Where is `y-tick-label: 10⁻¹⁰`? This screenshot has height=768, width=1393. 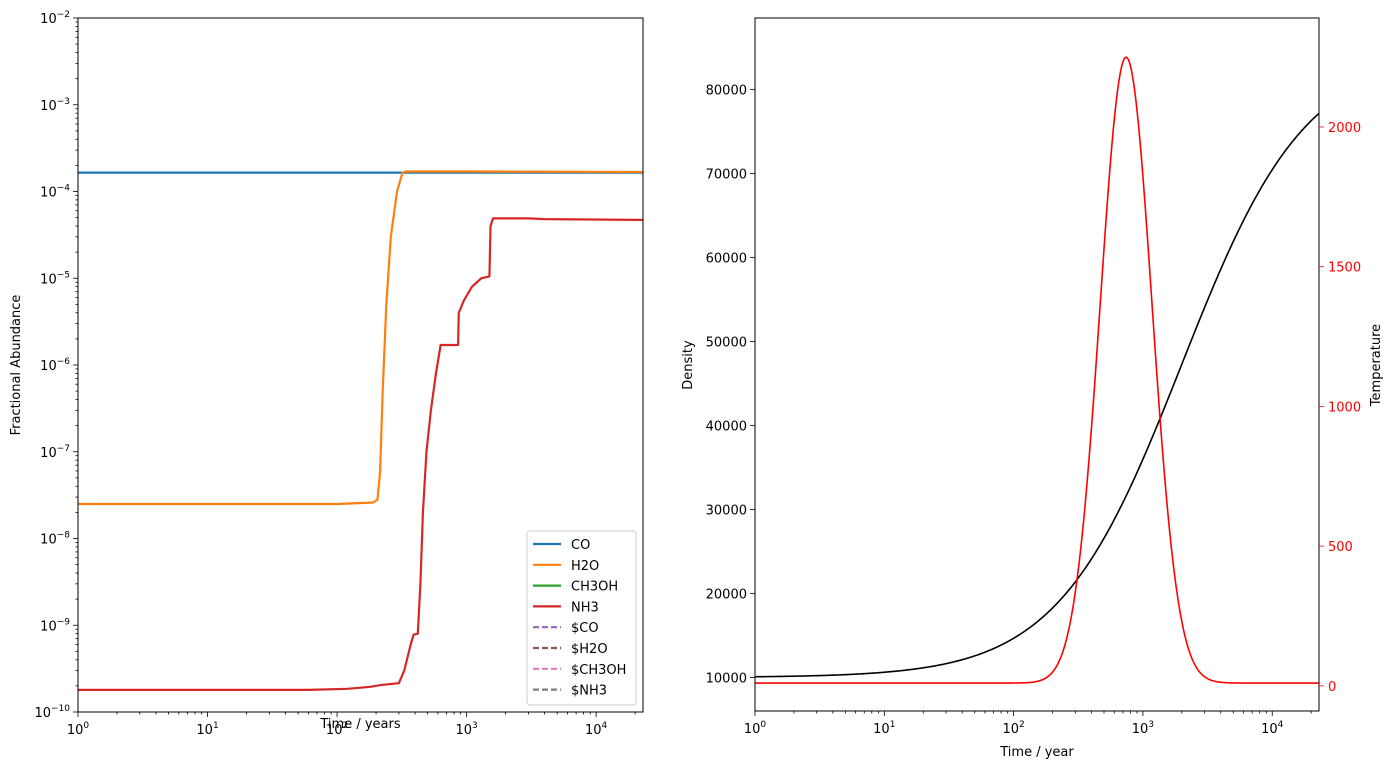
y-tick-label: 10⁻¹⁰ is located at coordinates (52, 712).